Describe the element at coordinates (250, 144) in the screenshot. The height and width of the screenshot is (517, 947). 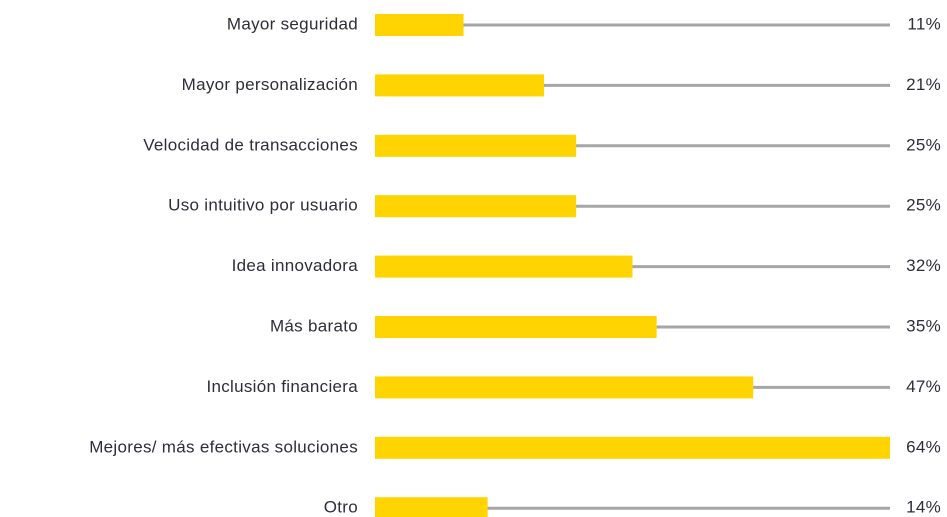
I see `category-label: Velocidad de transacciones` at that location.